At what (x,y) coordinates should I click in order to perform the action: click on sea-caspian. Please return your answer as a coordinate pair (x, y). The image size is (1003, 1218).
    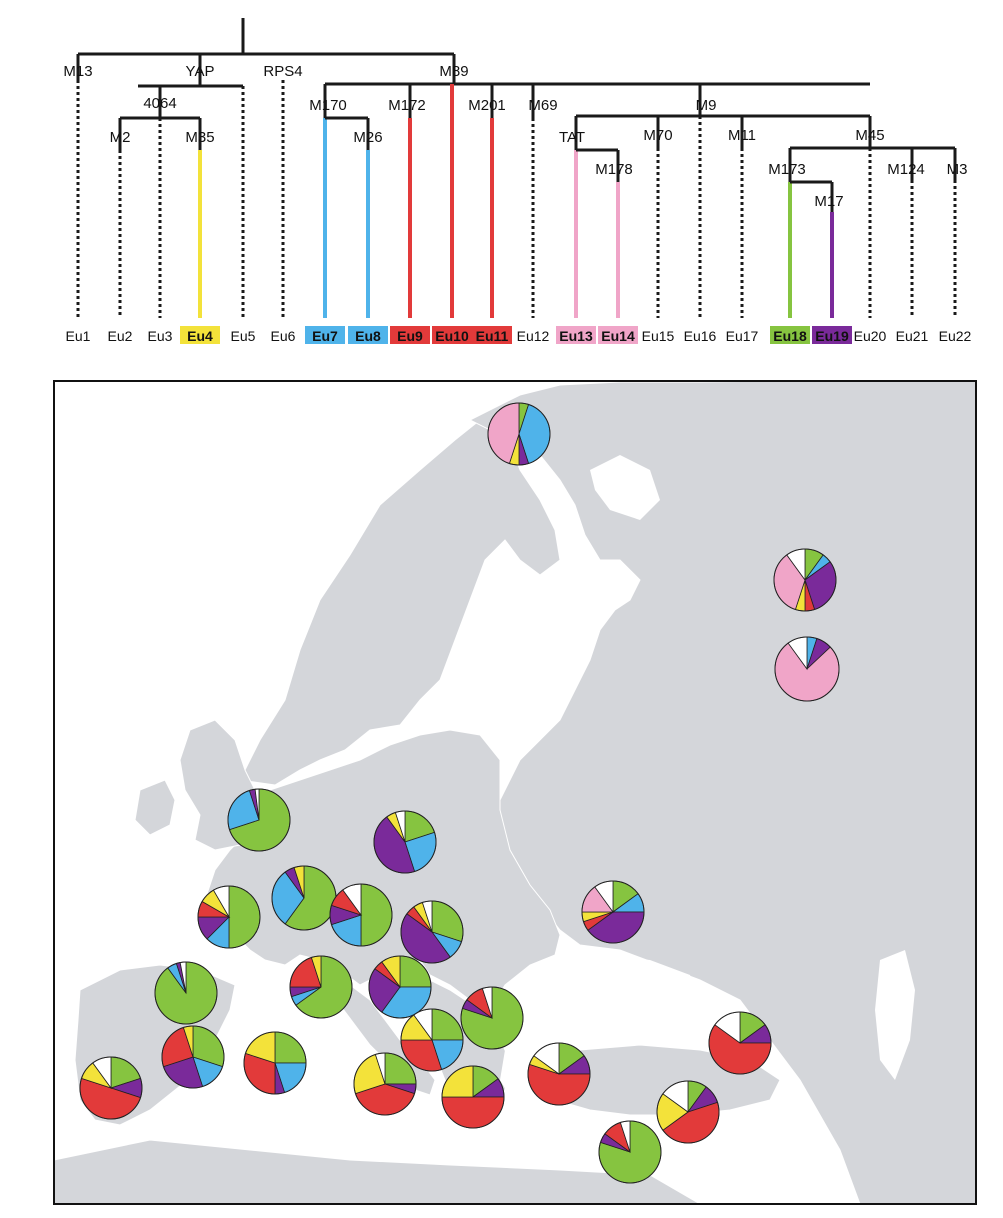
    Looking at the image, I should click on (895, 1015).